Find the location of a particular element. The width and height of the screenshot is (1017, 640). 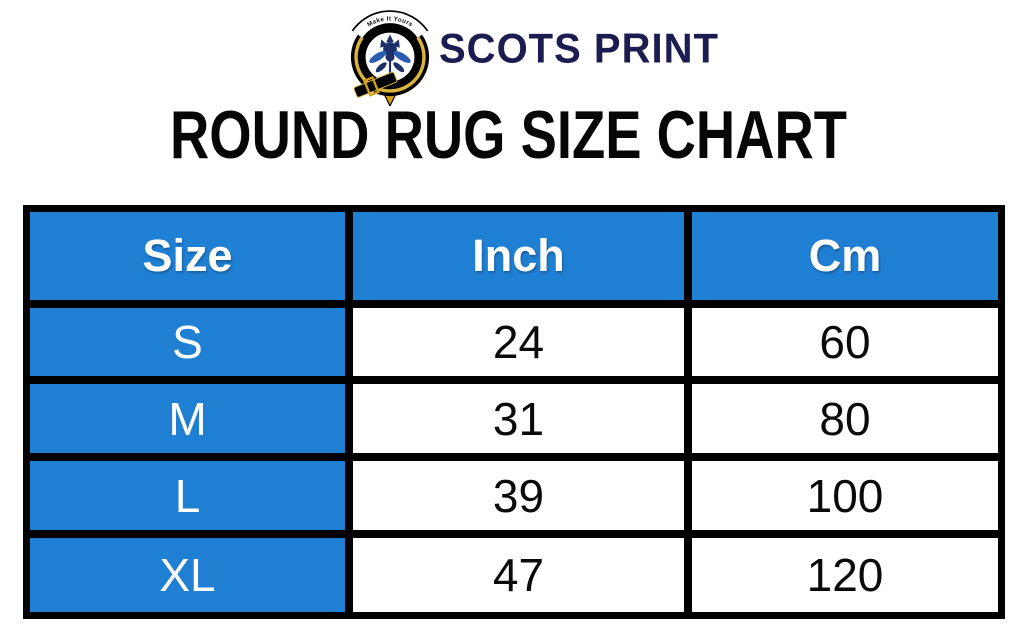

inch-cell-s: 24 is located at coordinates (518, 342).